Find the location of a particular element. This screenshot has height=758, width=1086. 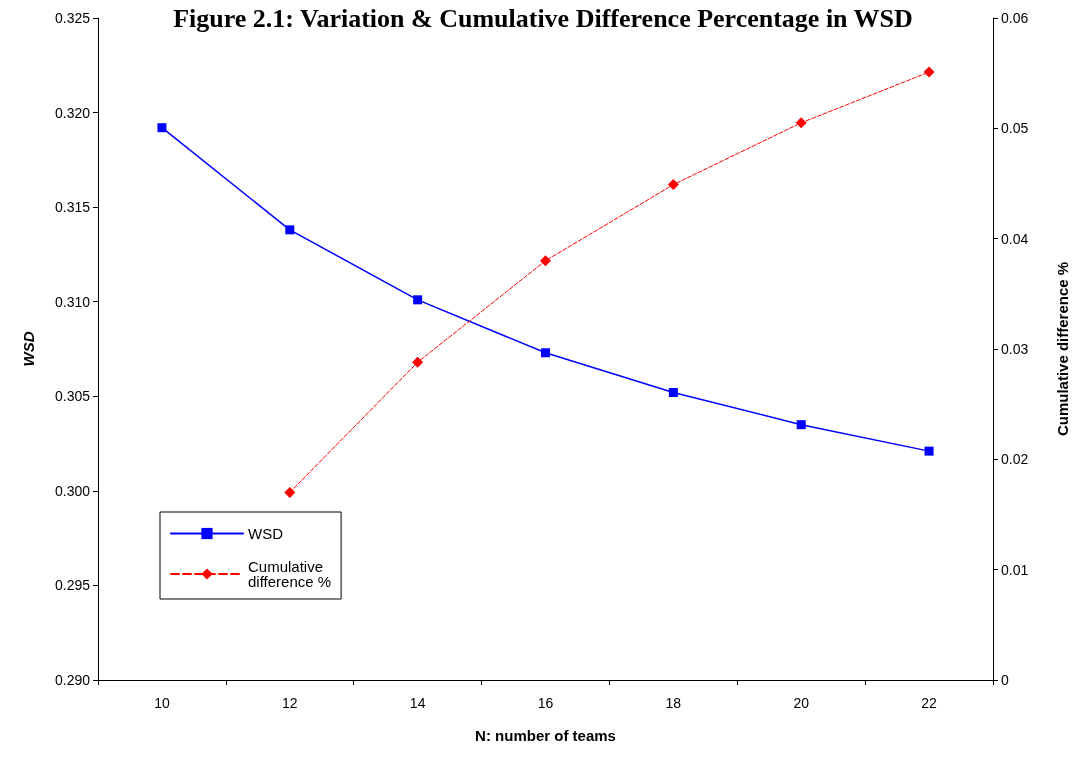

y2-tick-label: 0.06 is located at coordinates (1015, 18).